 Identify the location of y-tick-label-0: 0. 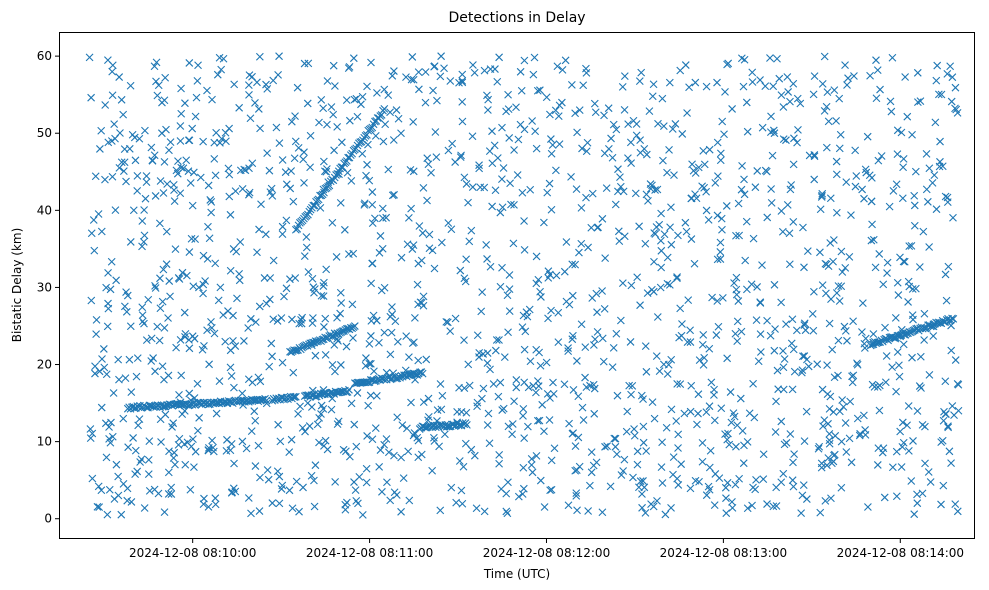
(48, 519).